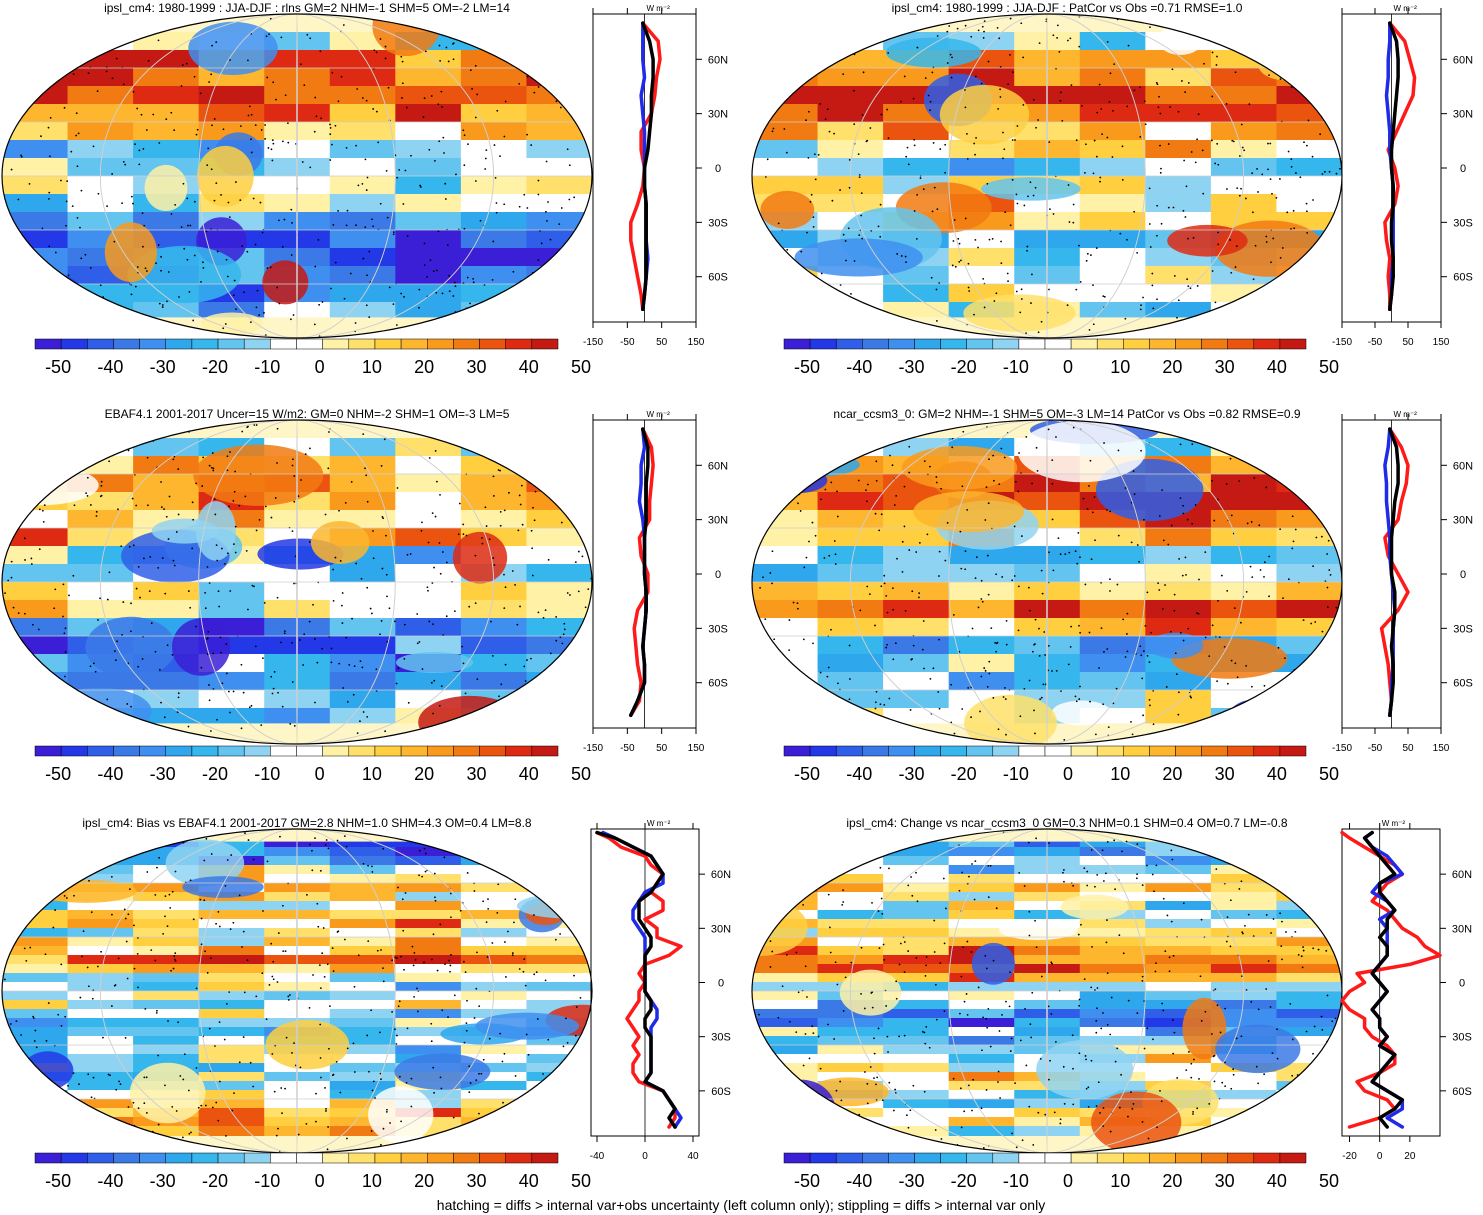 The width and height of the screenshot is (1483, 1215). I want to click on series-line-red, so click(1394, 572).